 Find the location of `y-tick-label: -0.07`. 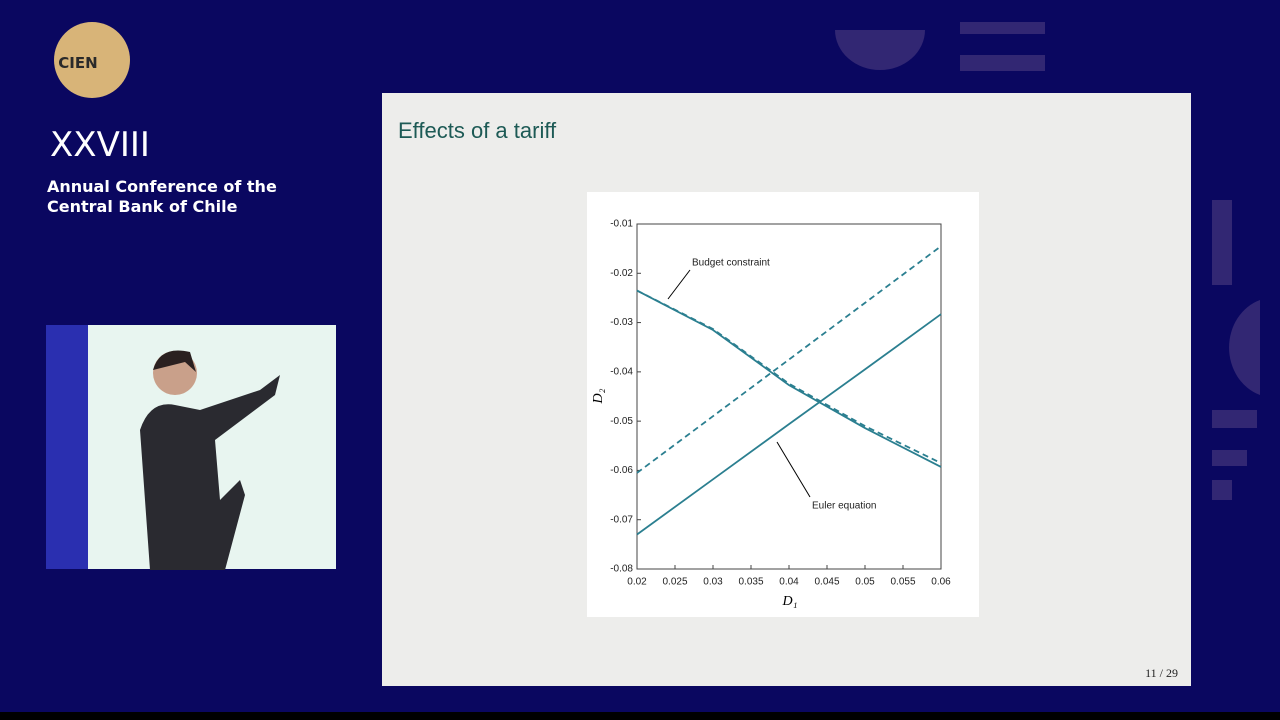

y-tick-label: -0.07 is located at coordinates (621, 519).